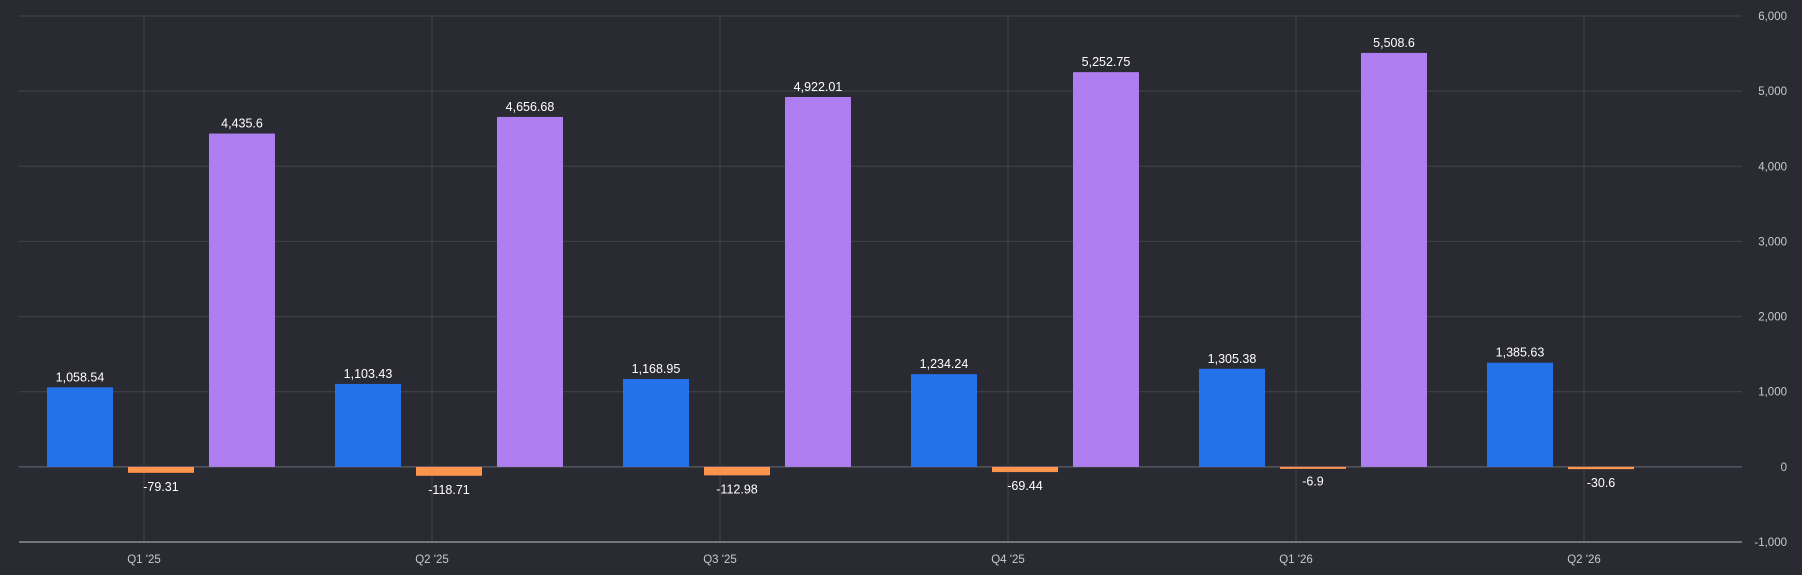  What do you see at coordinates (144, 560) in the screenshot?
I see `x-tick-label: Q1 '25` at bounding box center [144, 560].